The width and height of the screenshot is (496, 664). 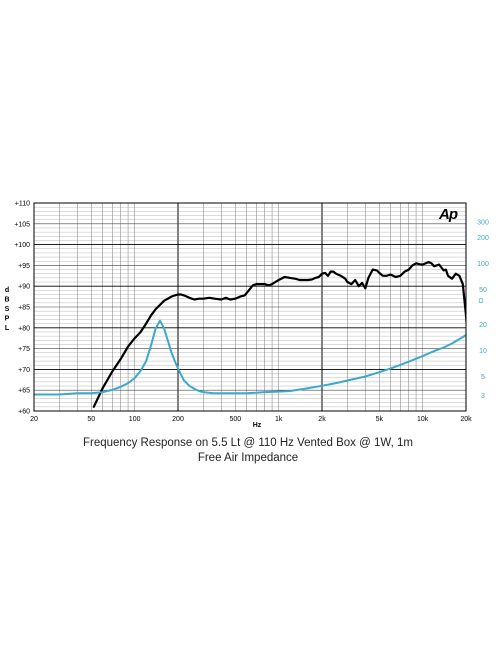 I want to click on y-tick-label-right: 5, so click(x=483, y=377).